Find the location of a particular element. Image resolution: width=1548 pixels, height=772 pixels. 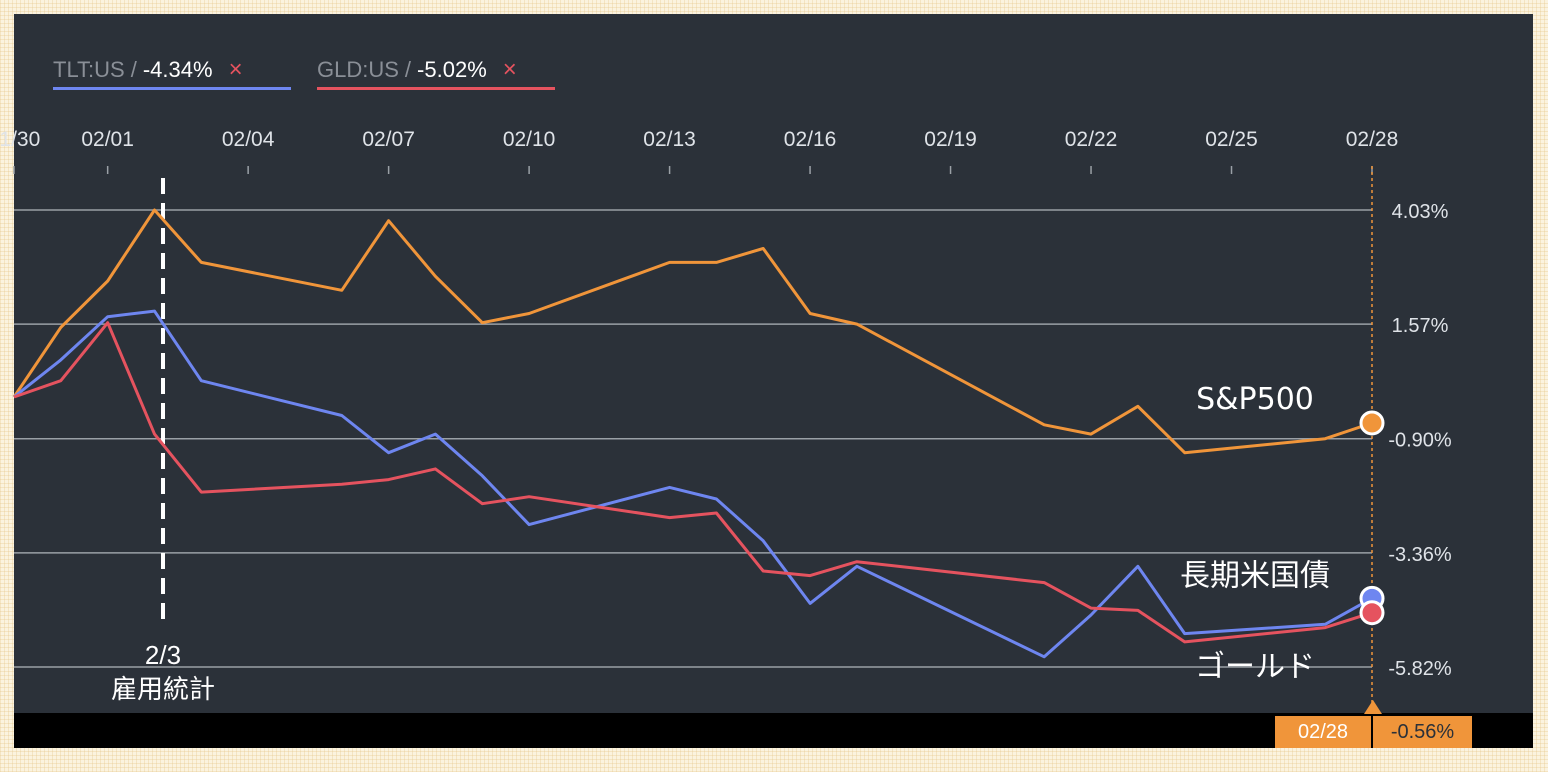

crosshair-date-label: 02/28 is located at coordinates (1323, 732).